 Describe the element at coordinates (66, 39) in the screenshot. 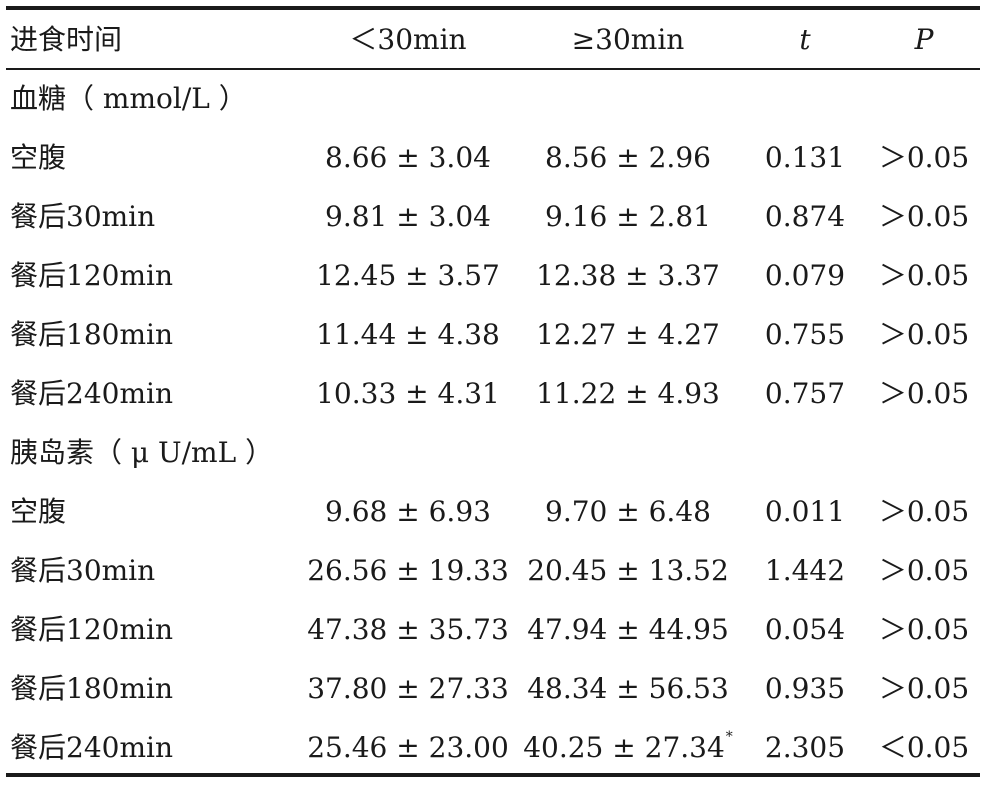

I see `header-meal-time: 进食时间` at that location.